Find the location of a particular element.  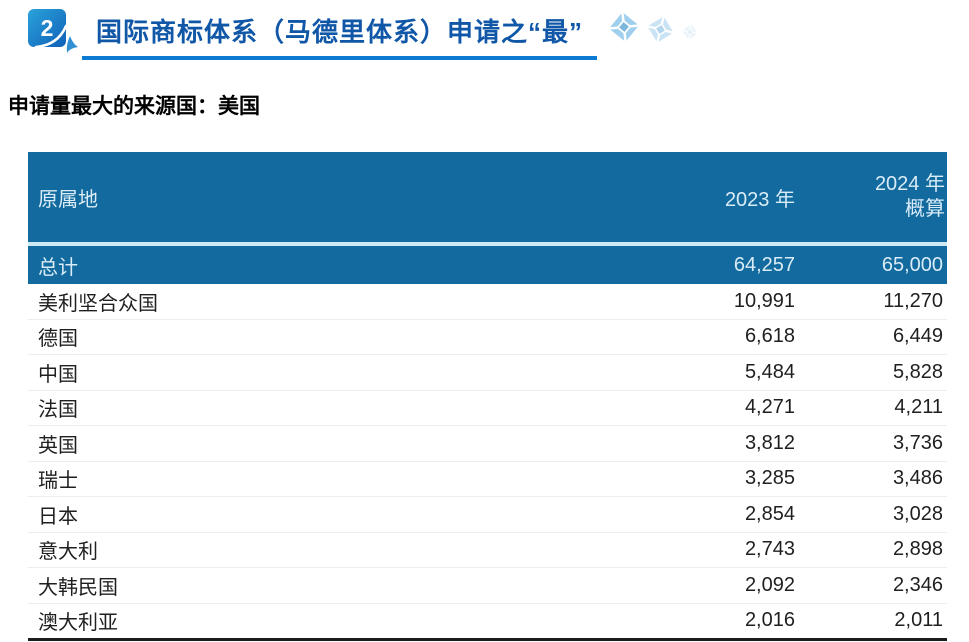

value-2023: 6,618 is located at coordinates (769, 336).